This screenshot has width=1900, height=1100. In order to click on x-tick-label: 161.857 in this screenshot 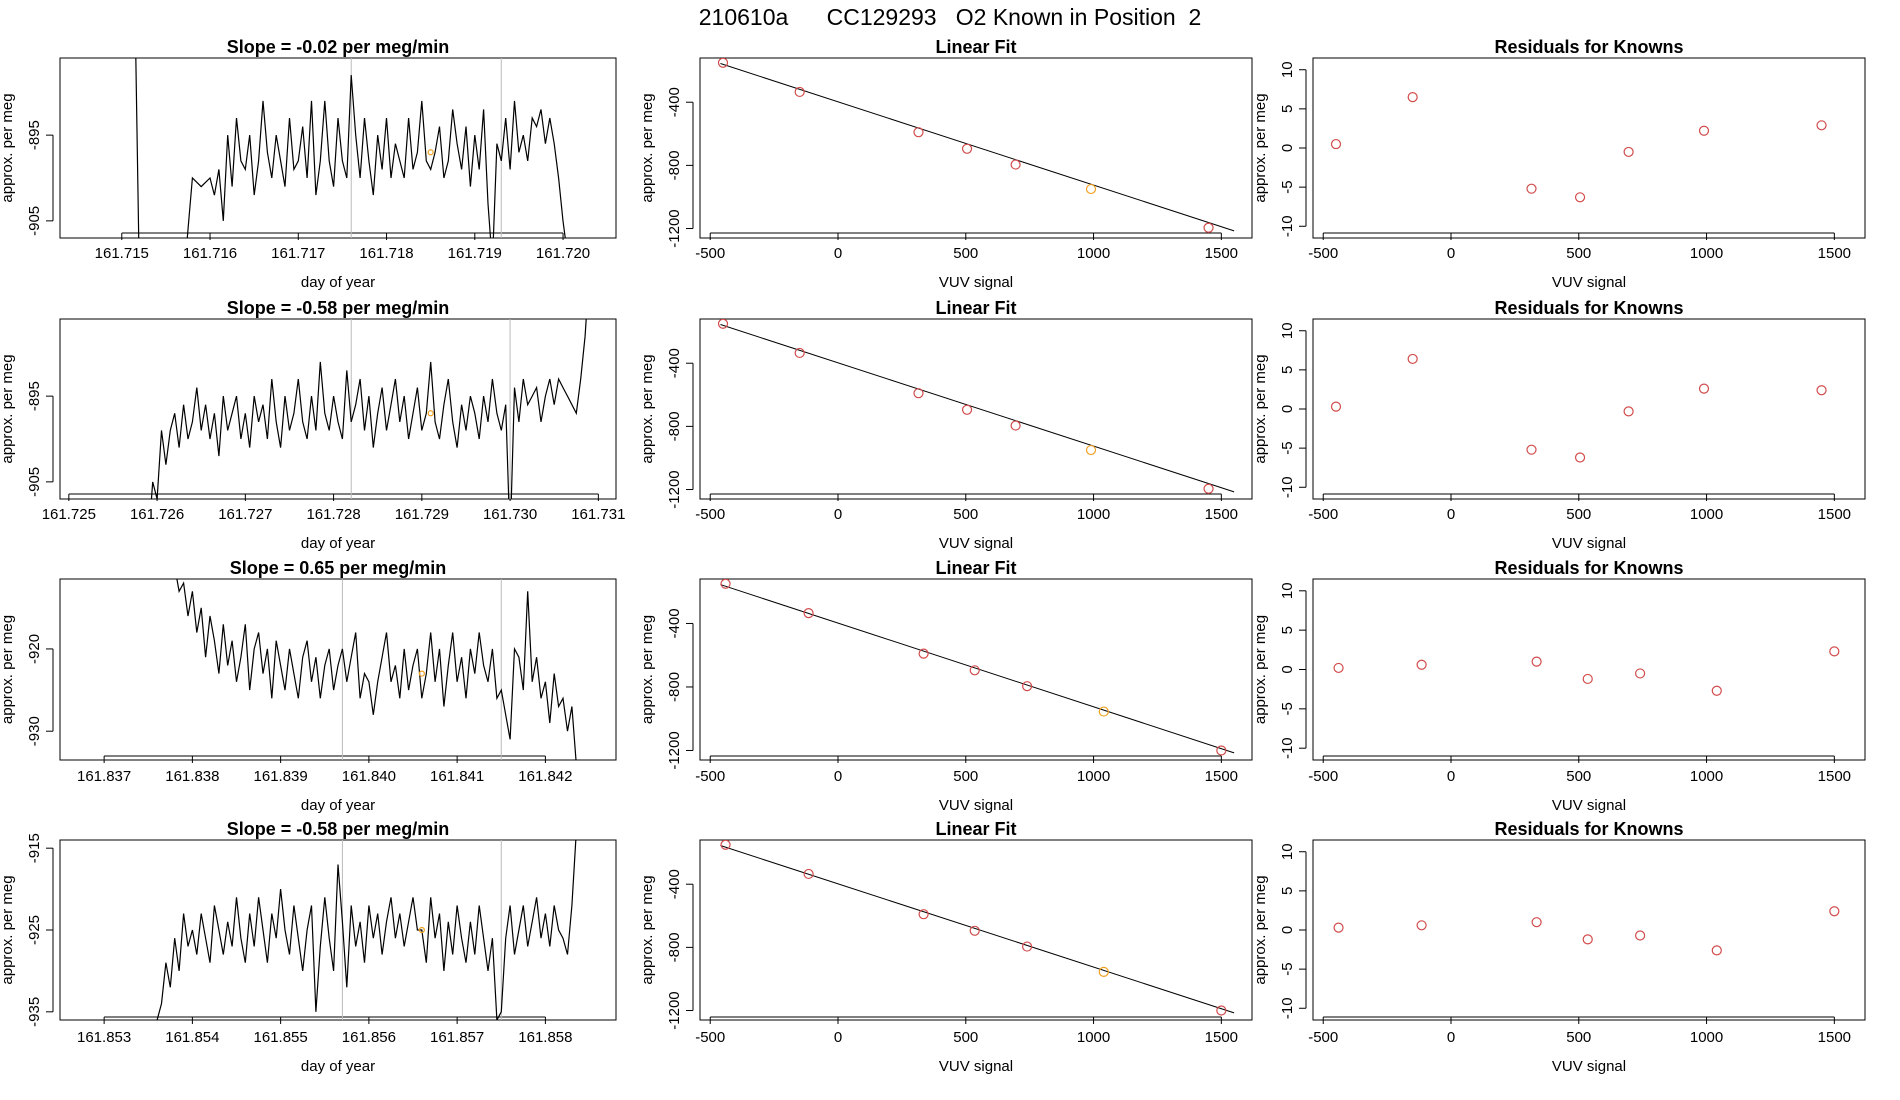, I will do `click(457, 1037)`.